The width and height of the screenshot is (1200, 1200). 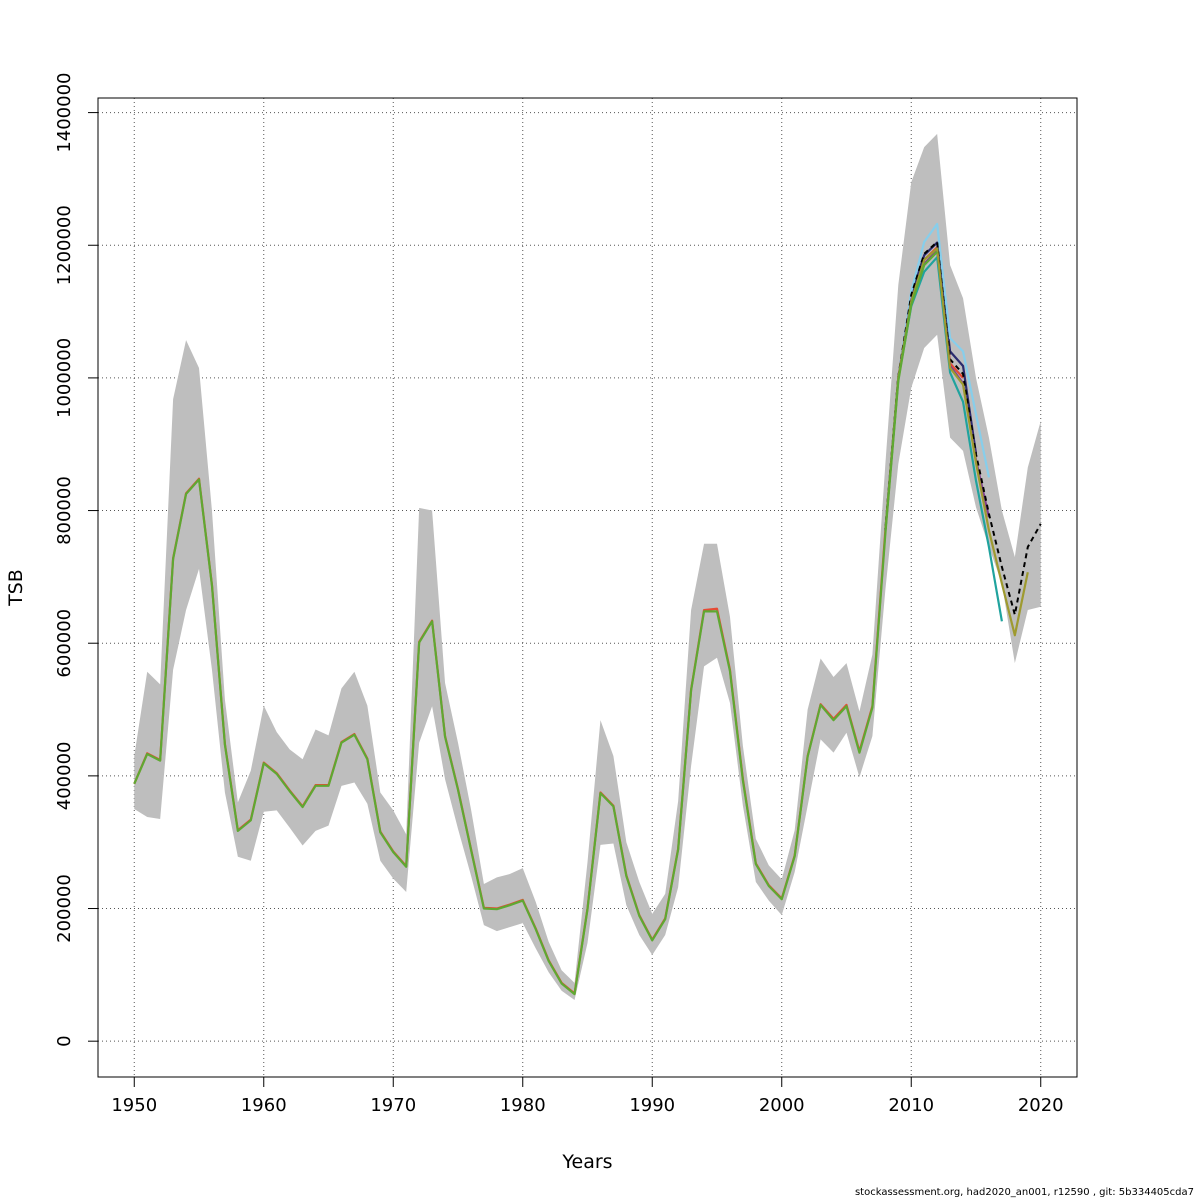 I want to click on x-tick-label-2010: 2010, so click(x=911, y=1105).